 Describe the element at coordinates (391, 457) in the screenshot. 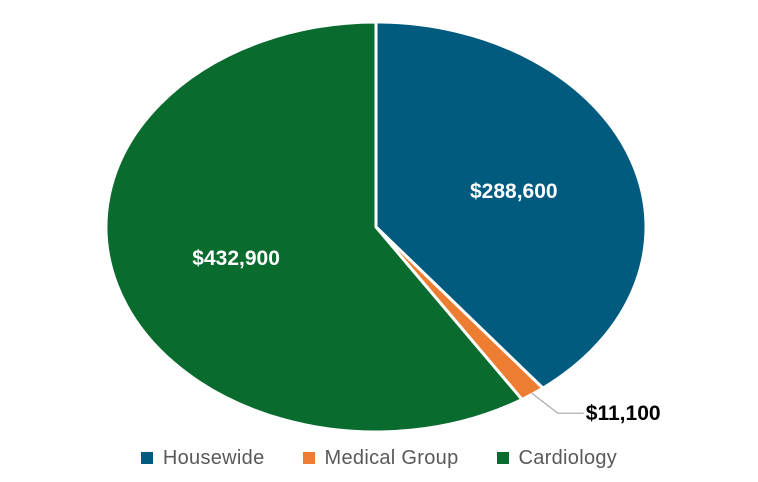

I see `legend-label-medical-group: Medical Group` at that location.